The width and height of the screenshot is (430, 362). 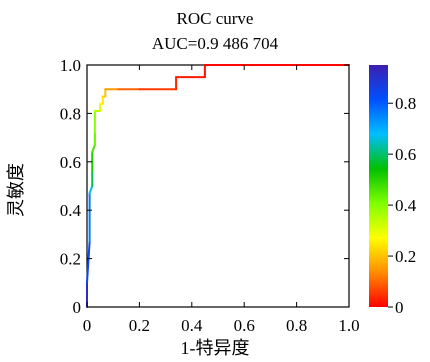 I want to click on x-tick-label: 0.2, so click(x=139, y=325).